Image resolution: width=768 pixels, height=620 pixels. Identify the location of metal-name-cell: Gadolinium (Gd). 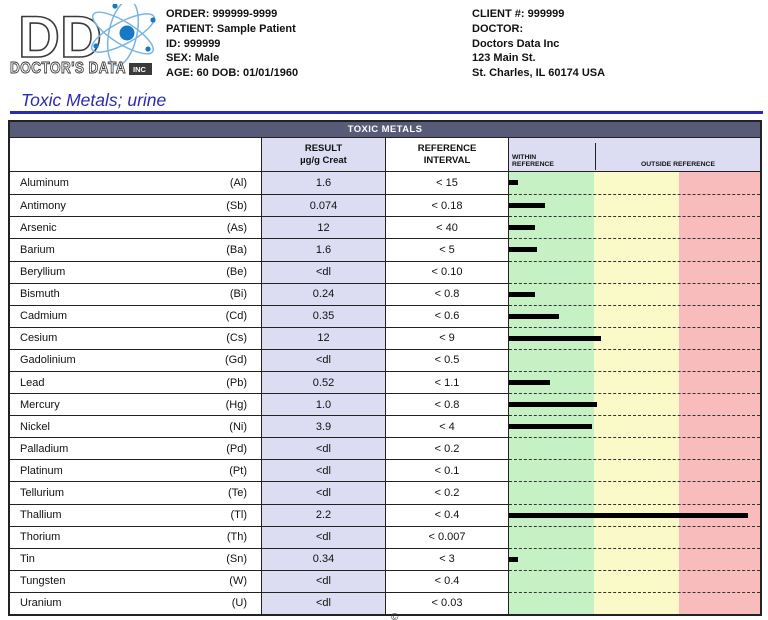
(136, 359).